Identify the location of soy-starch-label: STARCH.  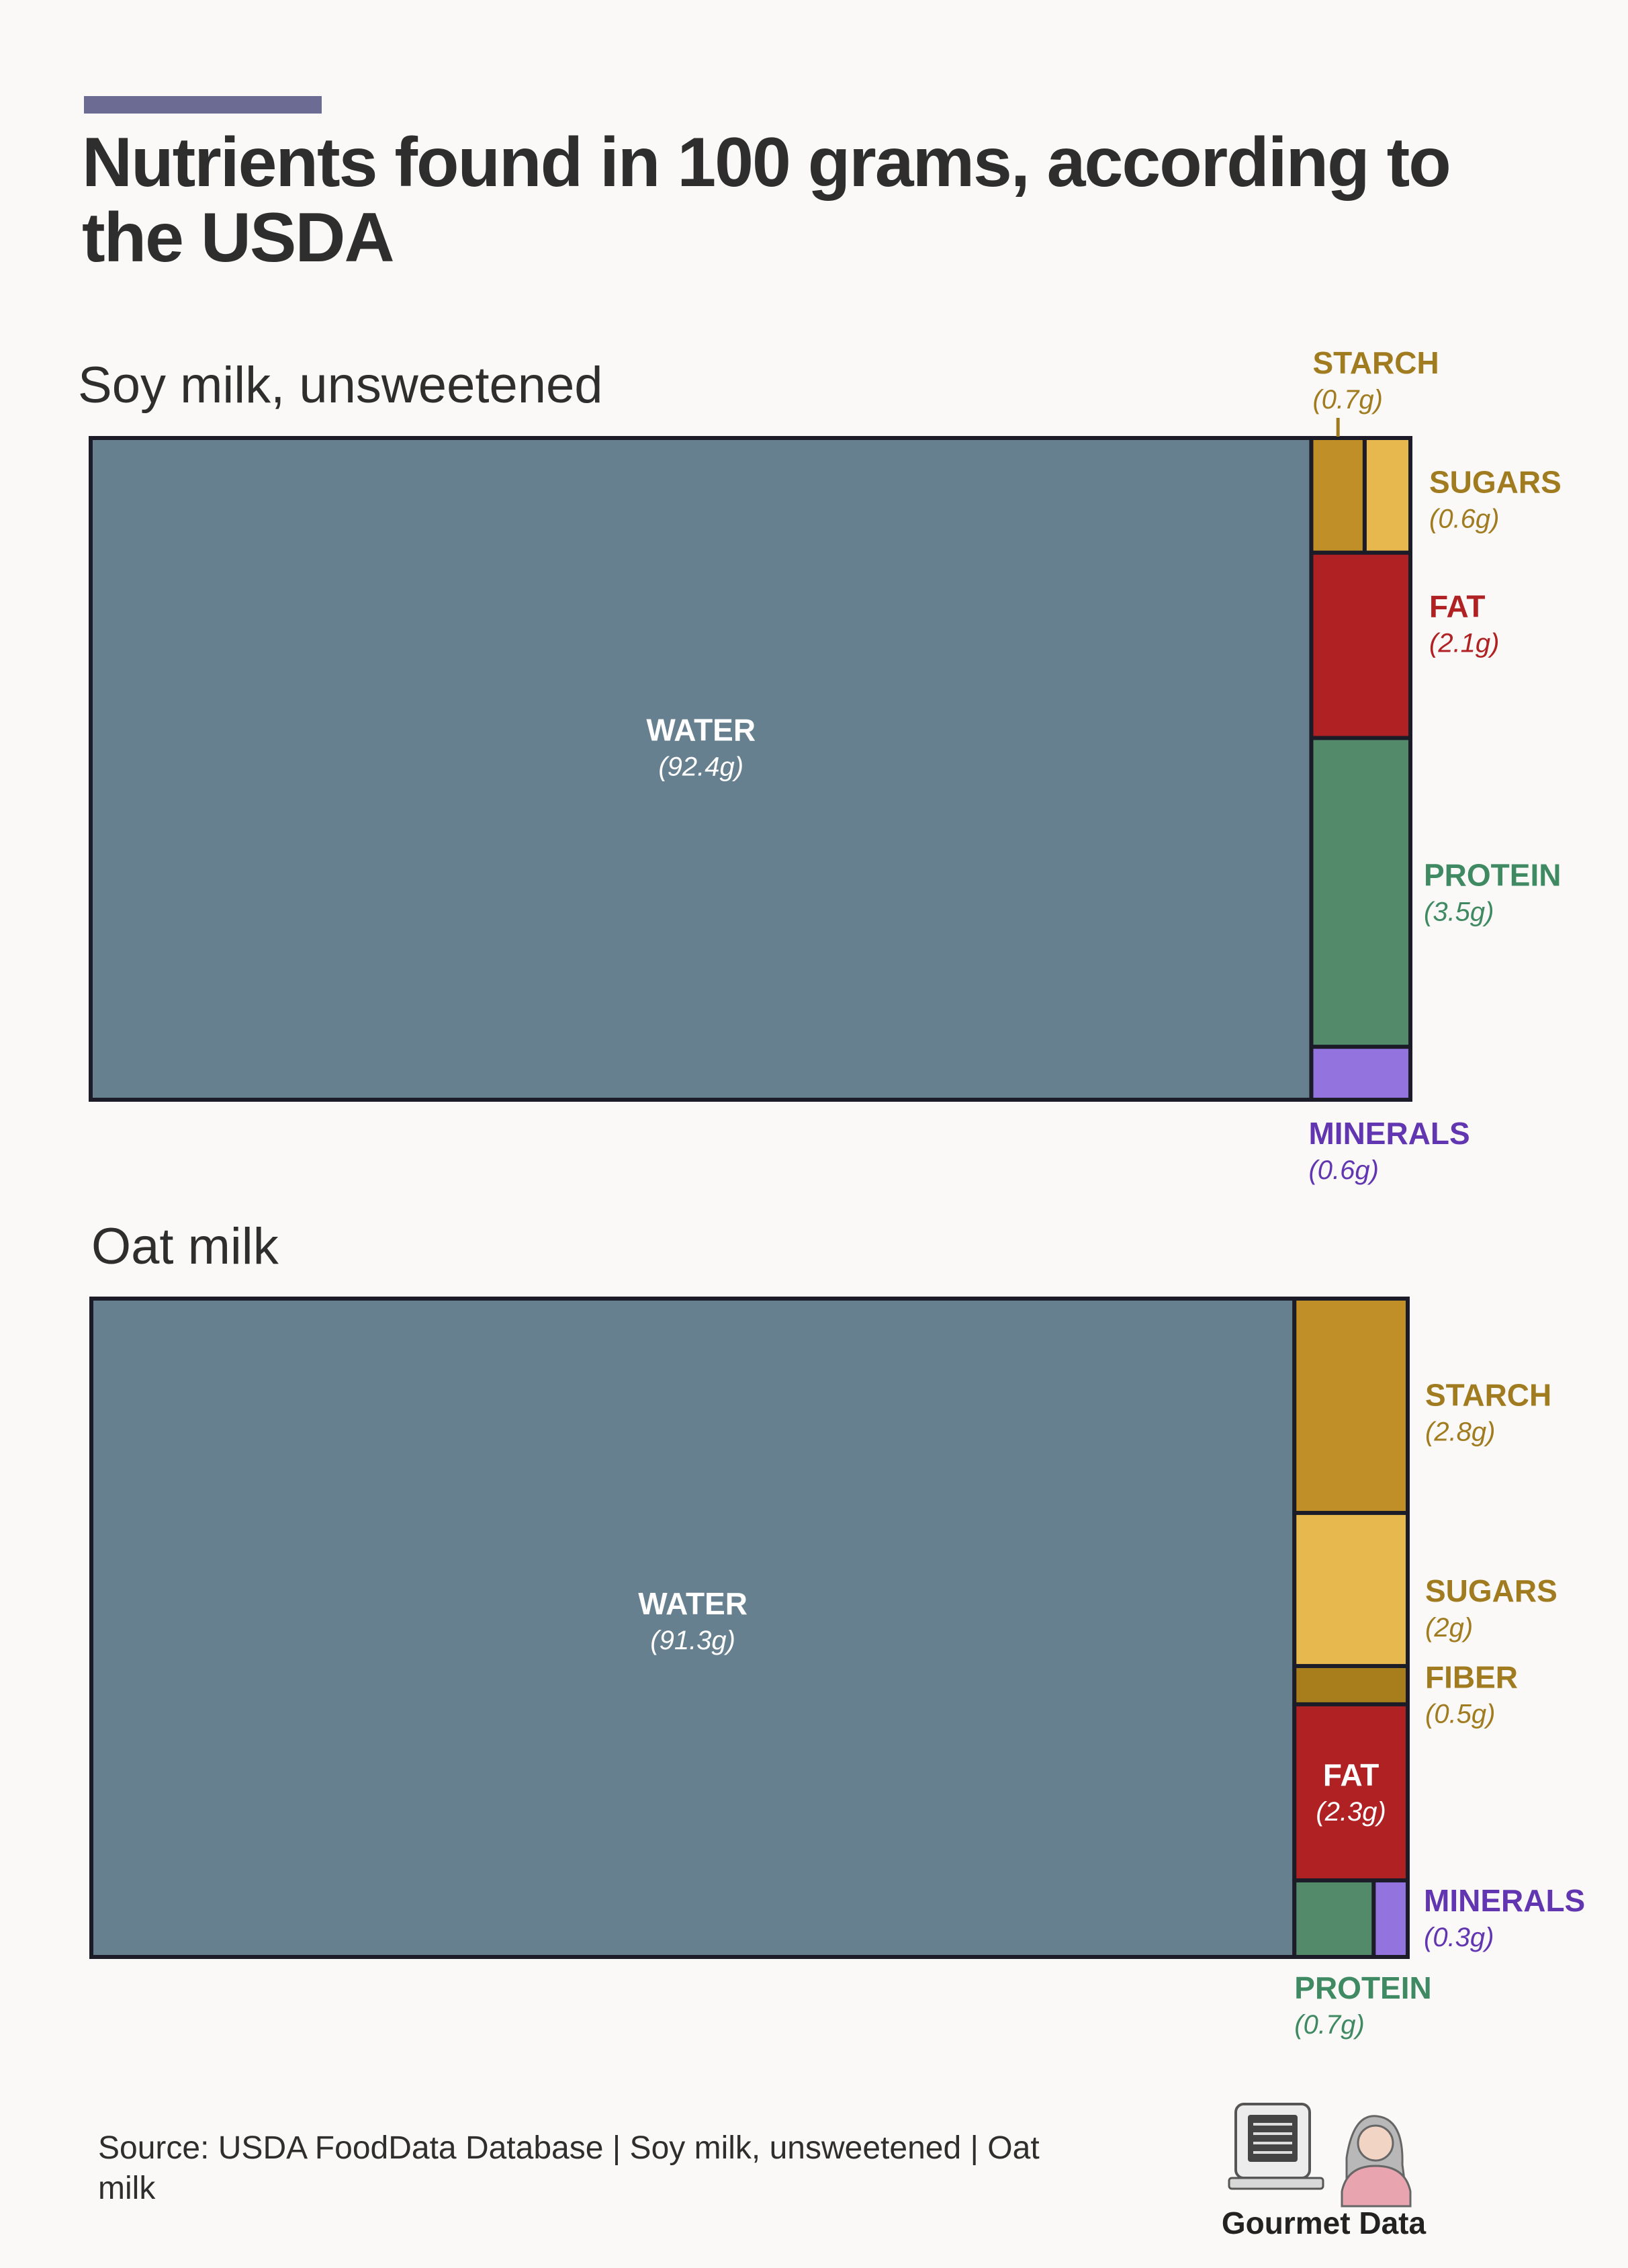
(1375, 362).